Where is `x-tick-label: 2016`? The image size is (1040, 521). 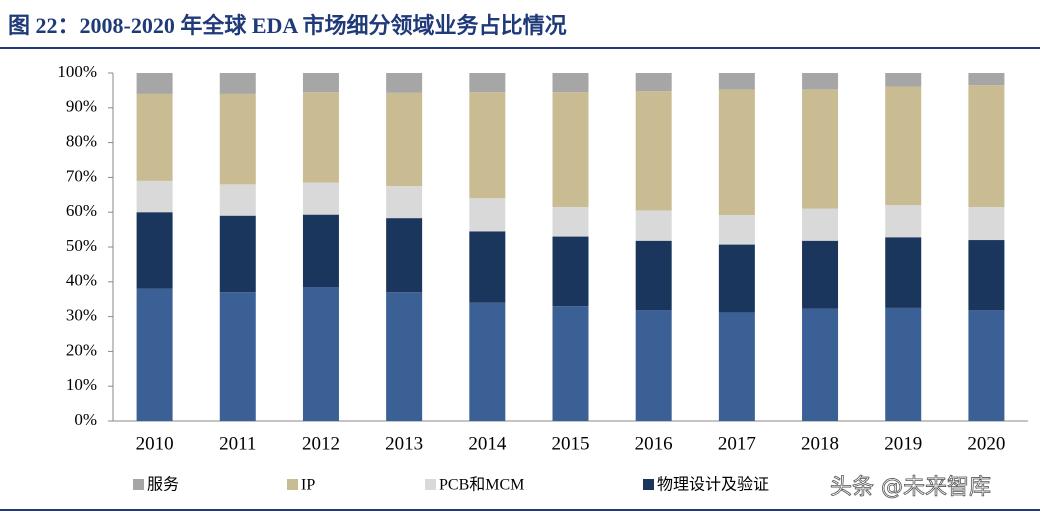
x-tick-label: 2016 is located at coordinates (654, 443).